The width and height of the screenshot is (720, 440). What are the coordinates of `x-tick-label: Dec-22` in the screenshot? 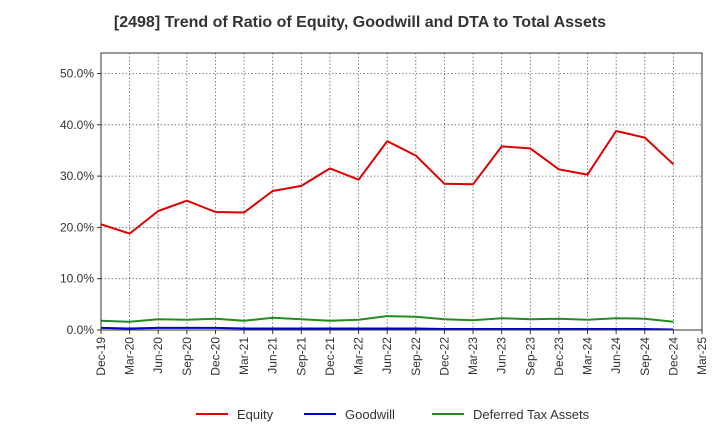 It's located at (444, 356).